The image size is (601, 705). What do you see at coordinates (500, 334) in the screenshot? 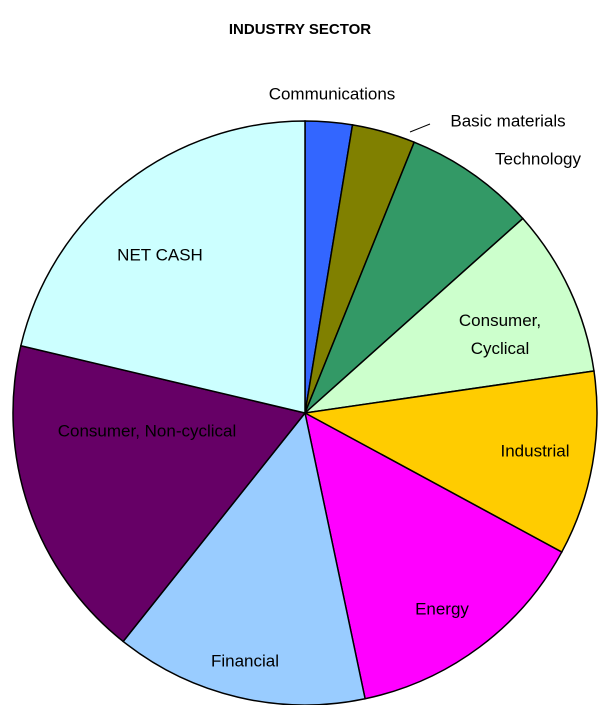
I see `slice-label: Consumer, Cyclical` at bounding box center [500, 334].